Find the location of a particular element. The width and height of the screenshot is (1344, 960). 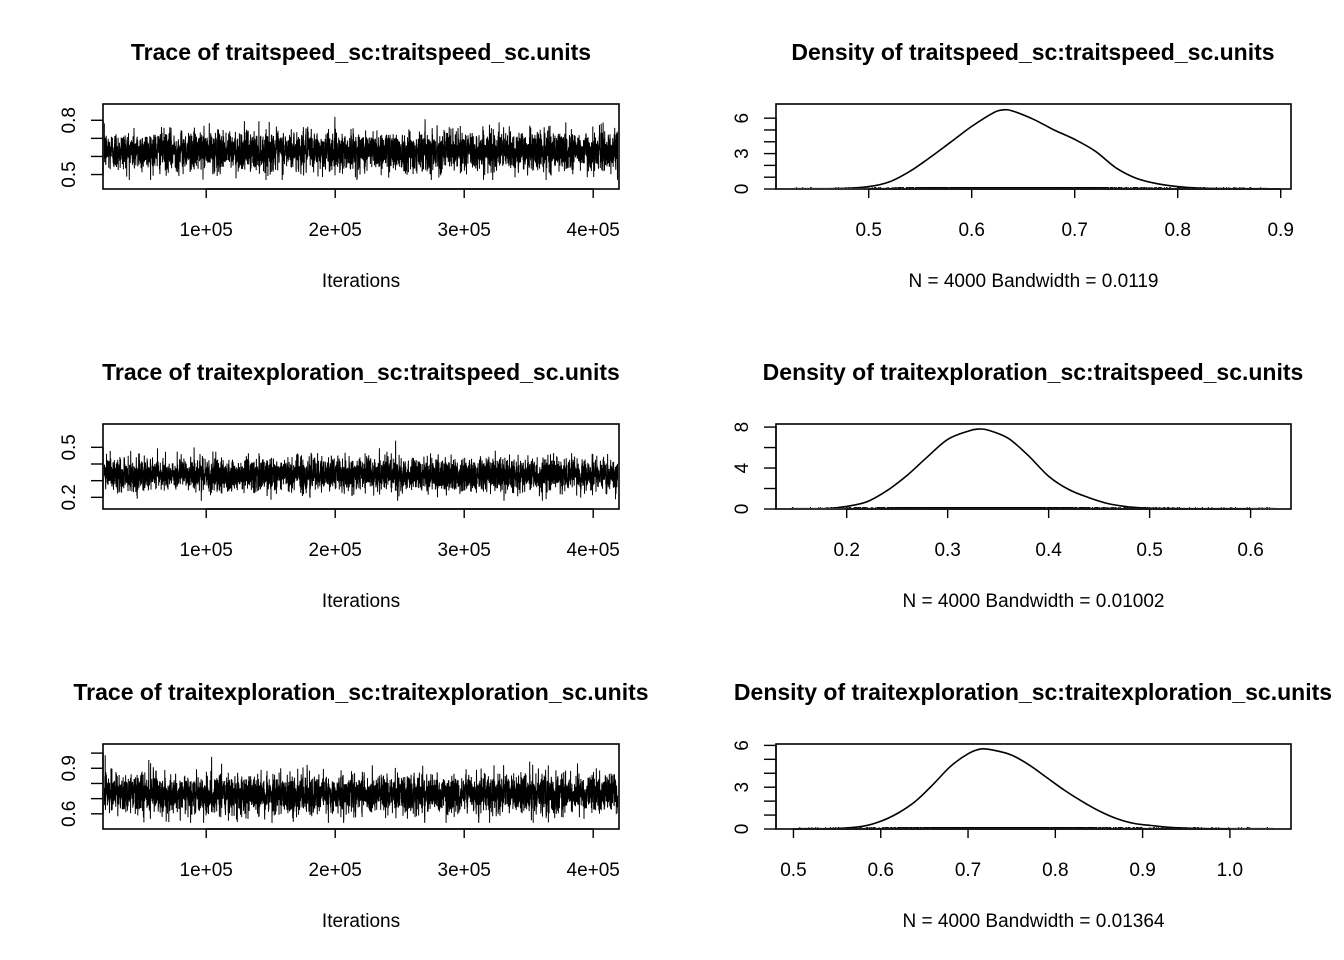

x-tick-label: 0.3 is located at coordinates (947, 550).